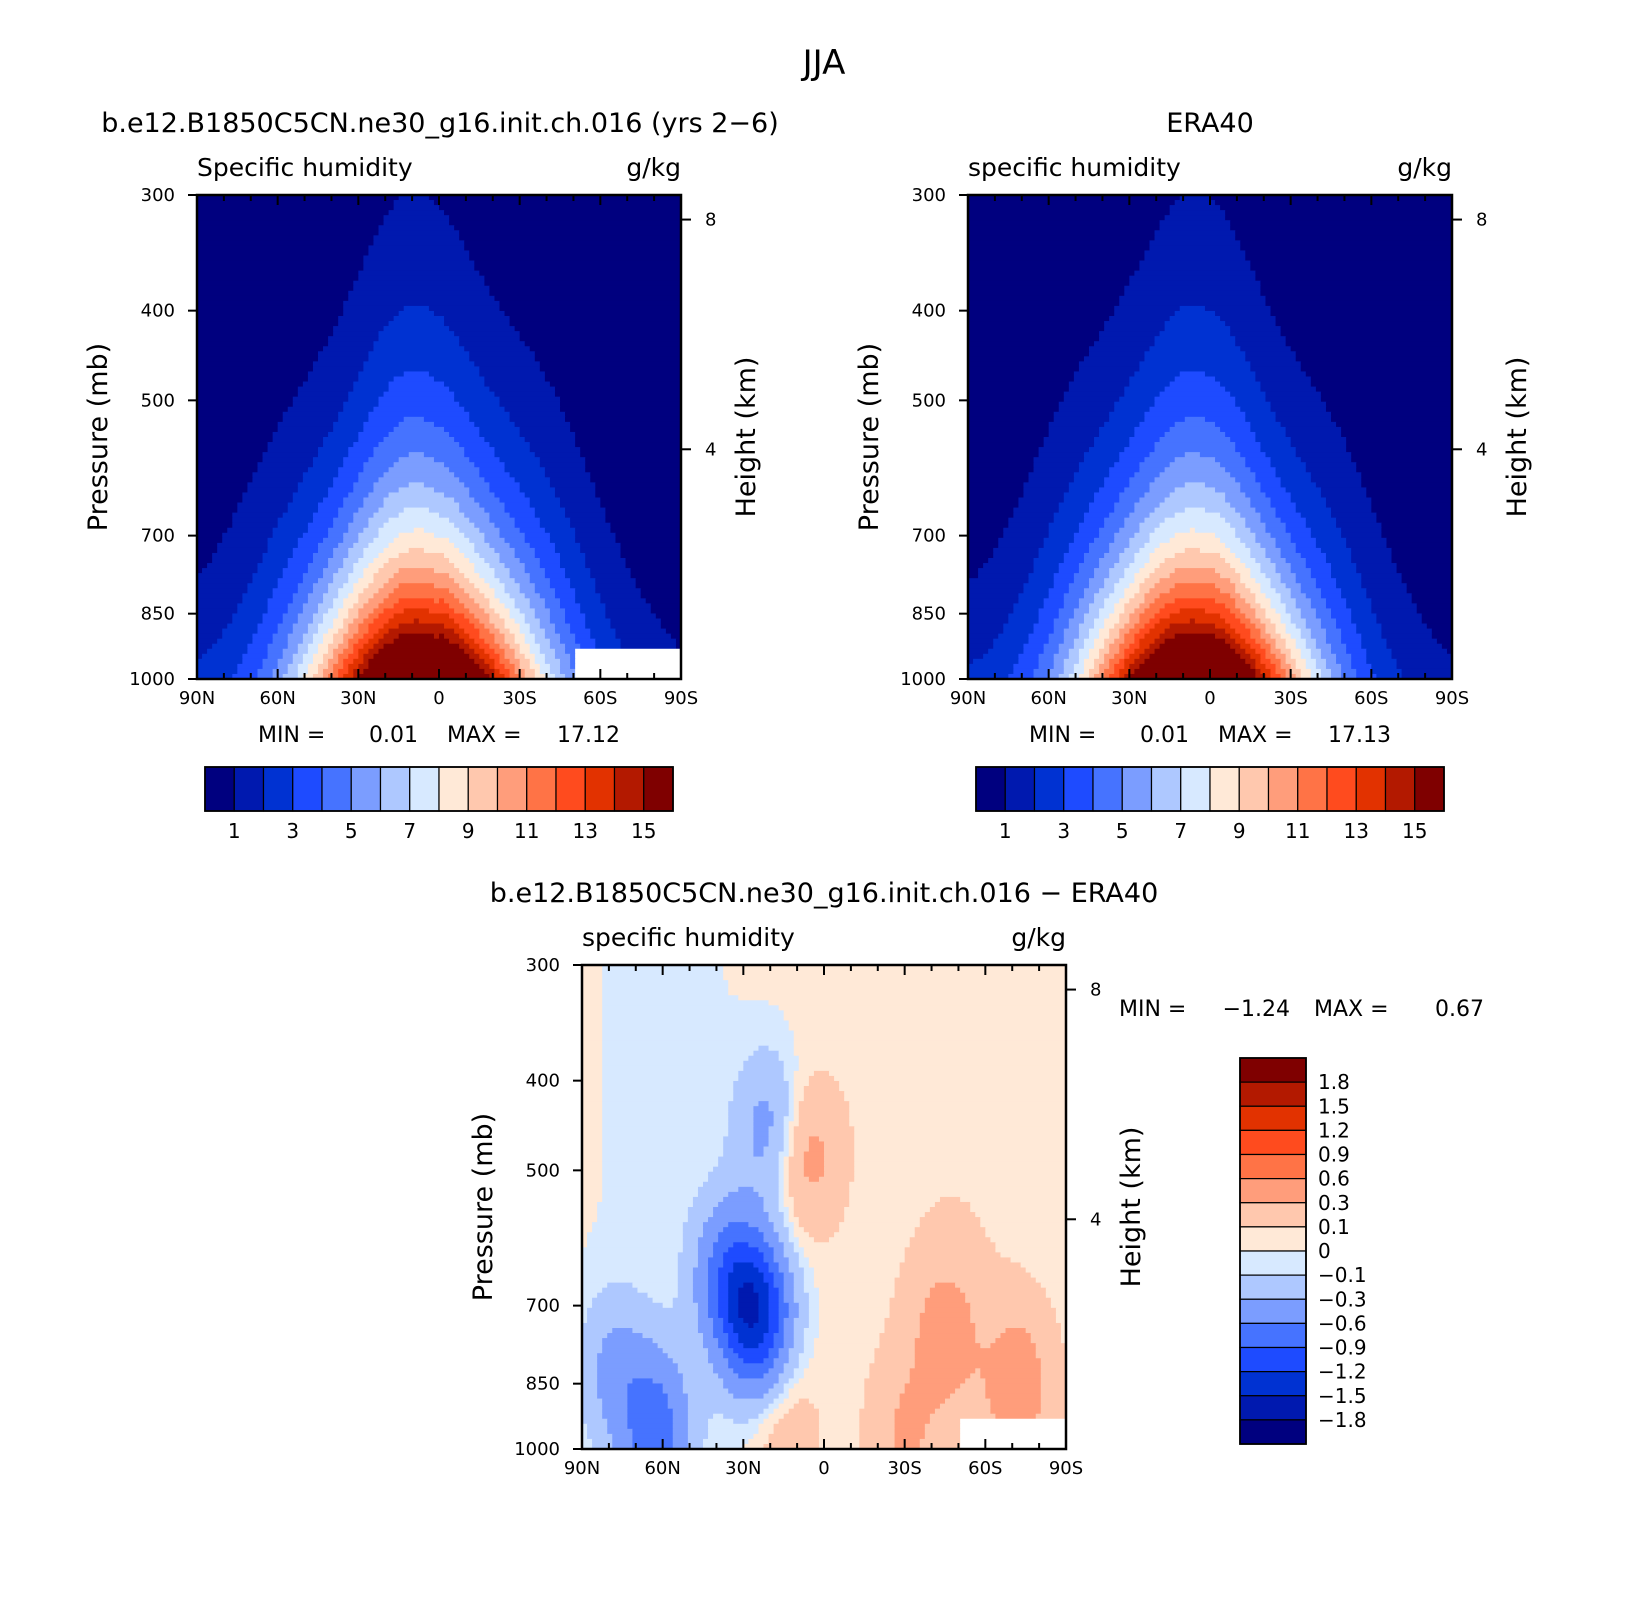 This screenshot has height=1622, width=1625. Describe the element at coordinates (1356, 831) in the screenshot. I see `colorbar-label: 13` at that location.